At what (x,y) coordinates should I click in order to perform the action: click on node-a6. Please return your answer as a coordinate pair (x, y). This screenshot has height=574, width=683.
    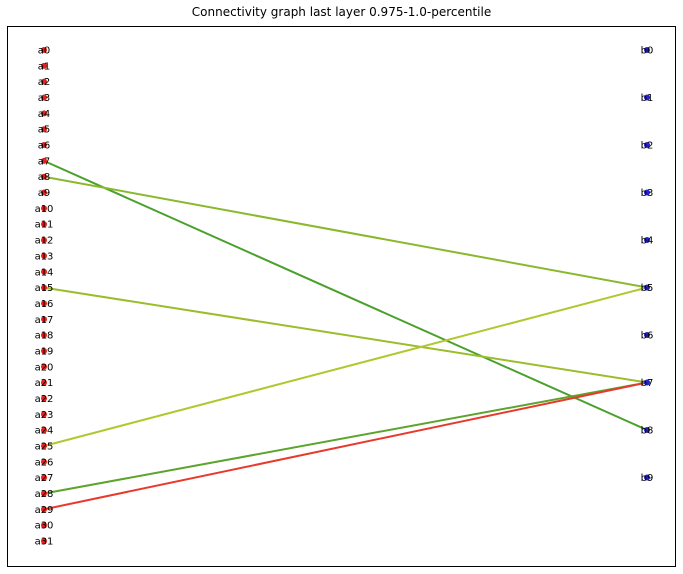
    Looking at the image, I should click on (44, 145).